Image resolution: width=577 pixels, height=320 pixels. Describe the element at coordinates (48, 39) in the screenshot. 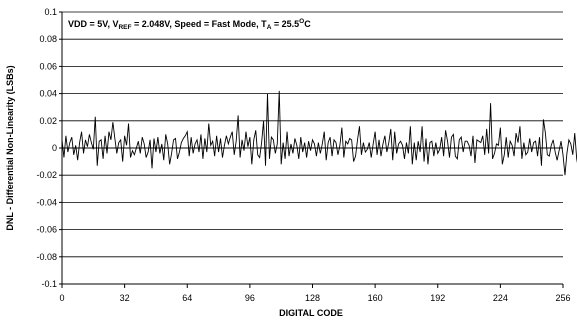

I see `y-tick-label: 0.08` at that location.